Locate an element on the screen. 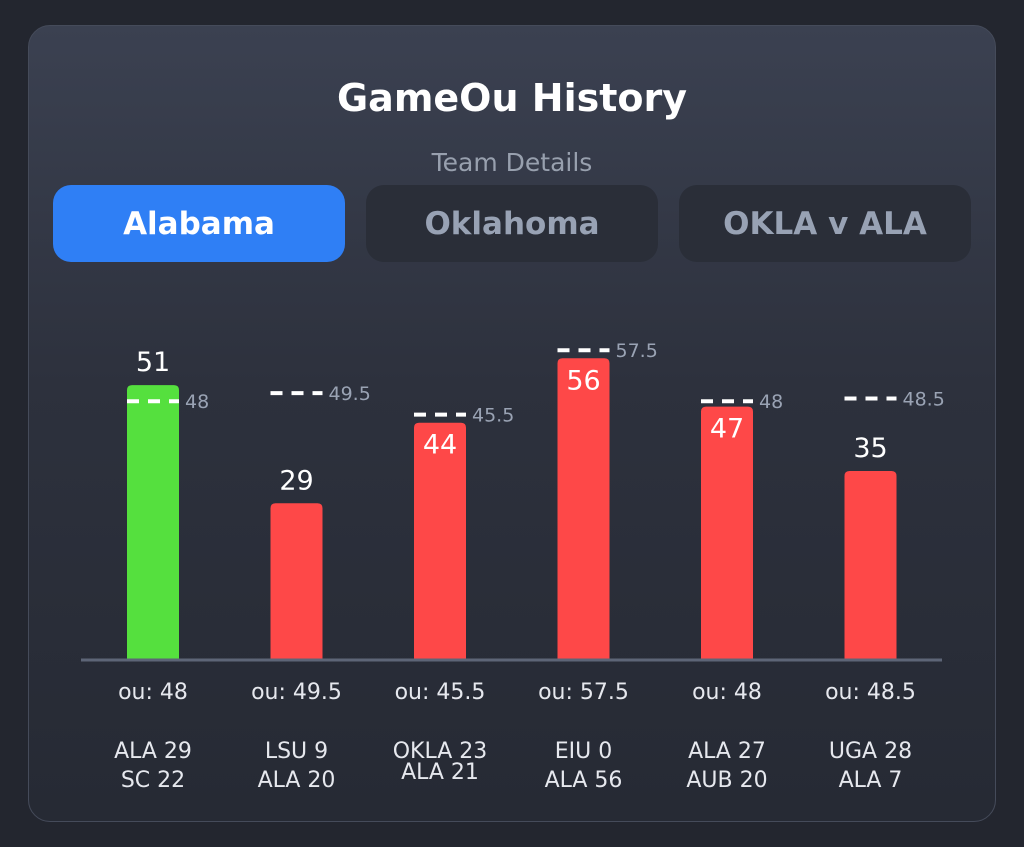 The height and width of the screenshot is (847, 1024). tab-alabama: Alabama is located at coordinates (199, 223).